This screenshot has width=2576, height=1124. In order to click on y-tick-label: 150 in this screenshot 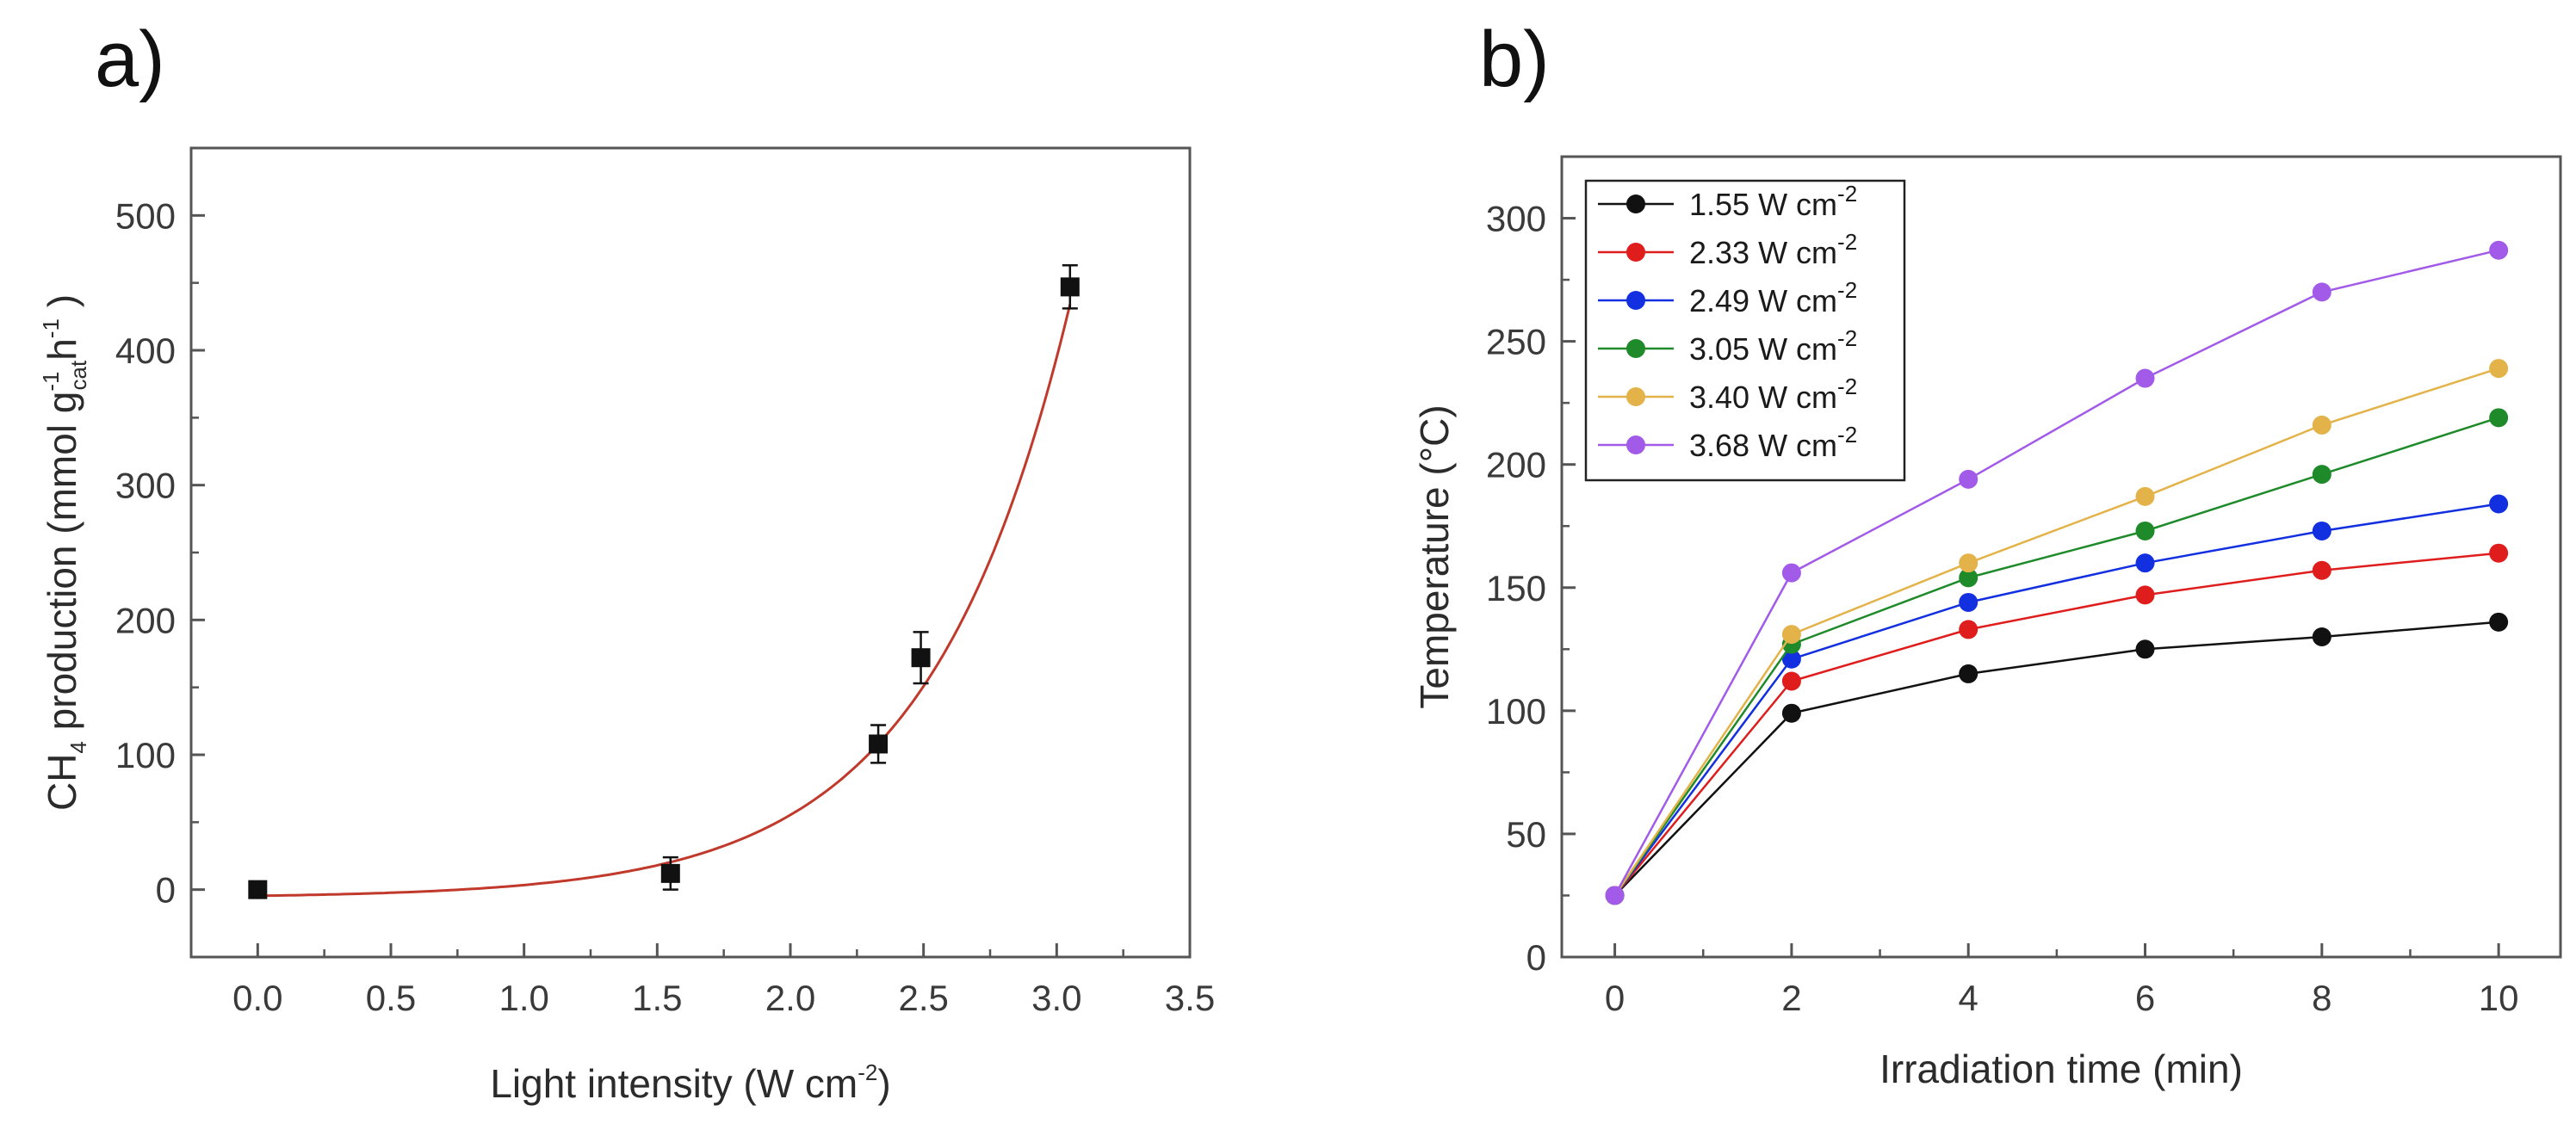, I will do `click(1516, 588)`.